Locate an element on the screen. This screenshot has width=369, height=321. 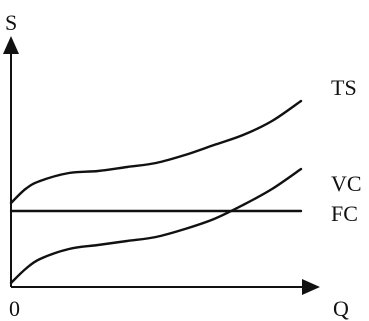
origin-label: 0 is located at coordinates (14, 308).